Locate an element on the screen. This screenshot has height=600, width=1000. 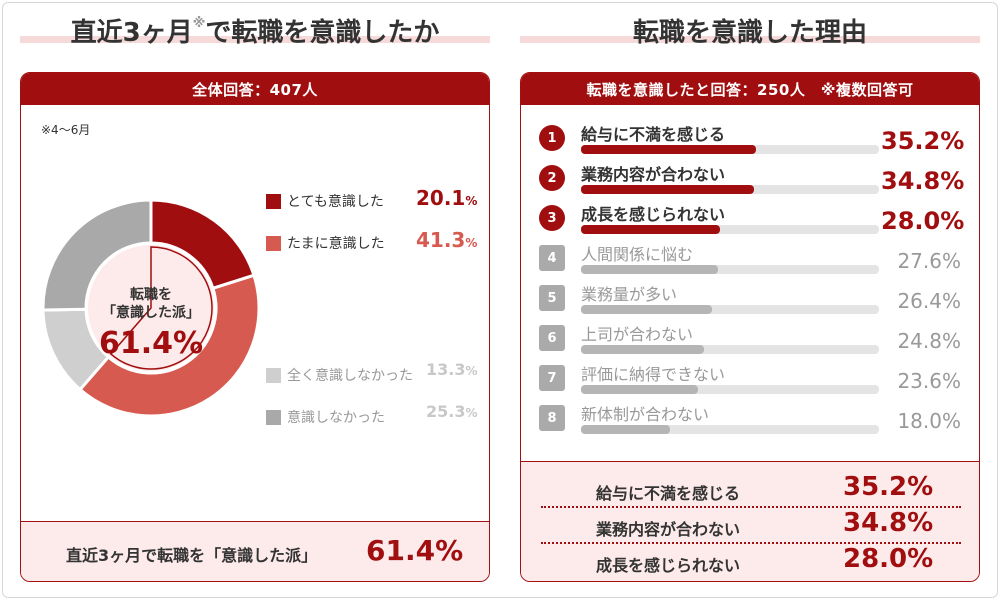
left-summary-box: 直近3ヶ月で転職を「意識した派」 61.4% is located at coordinates (255, 551).